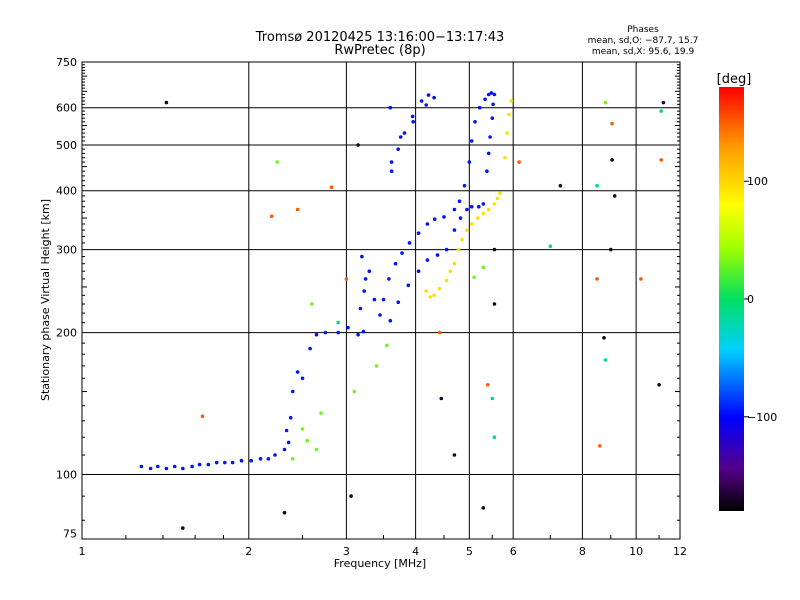 The height and width of the screenshot is (600, 800). What do you see at coordinates (734, 79) in the screenshot?
I see `colorbar-label: [deg]` at bounding box center [734, 79].